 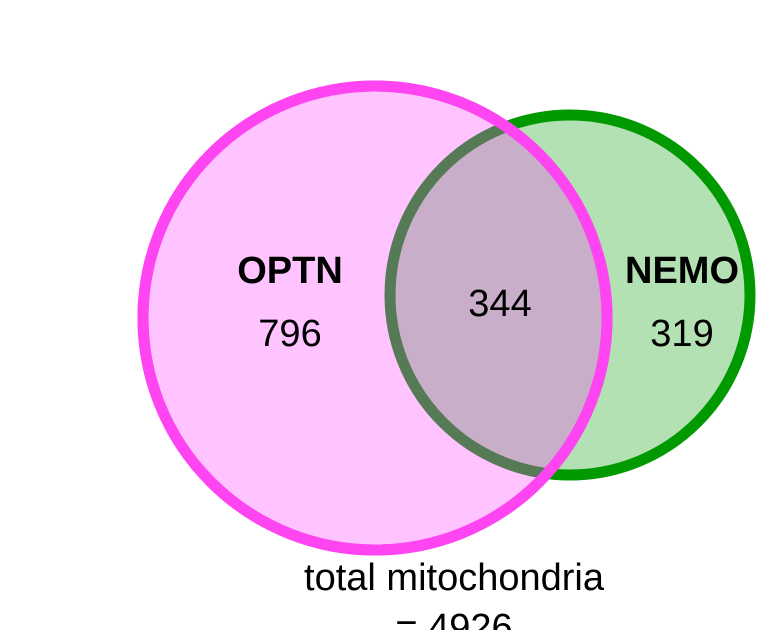 What do you see at coordinates (682, 271) in the screenshot?
I see `nemo-label: NEMO` at bounding box center [682, 271].